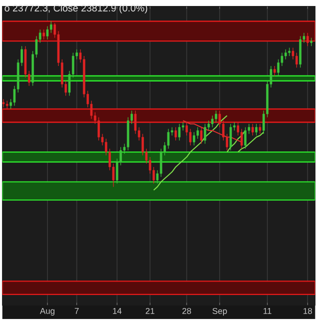  What do you see at coordinates (117, 311) in the screenshot?
I see `x-tick-label: 14` at bounding box center [117, 311].